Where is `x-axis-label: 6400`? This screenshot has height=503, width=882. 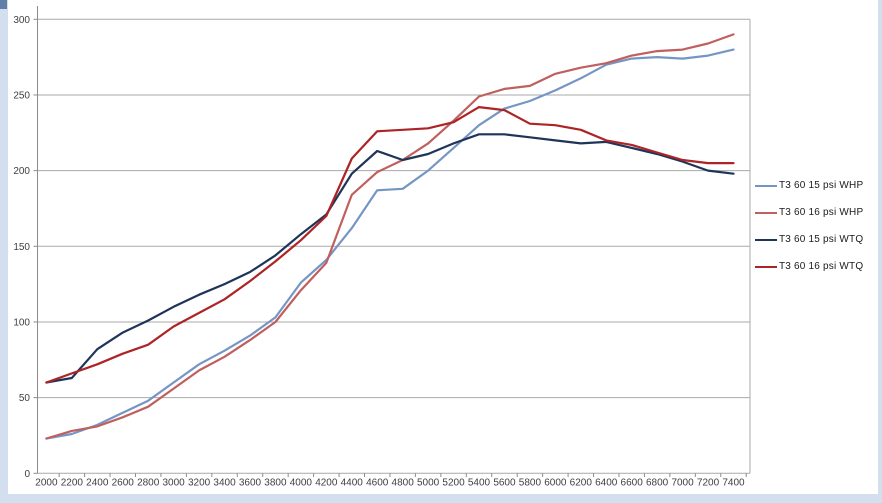
x-axis-label: 6400 is located at coordinates (606, 483).